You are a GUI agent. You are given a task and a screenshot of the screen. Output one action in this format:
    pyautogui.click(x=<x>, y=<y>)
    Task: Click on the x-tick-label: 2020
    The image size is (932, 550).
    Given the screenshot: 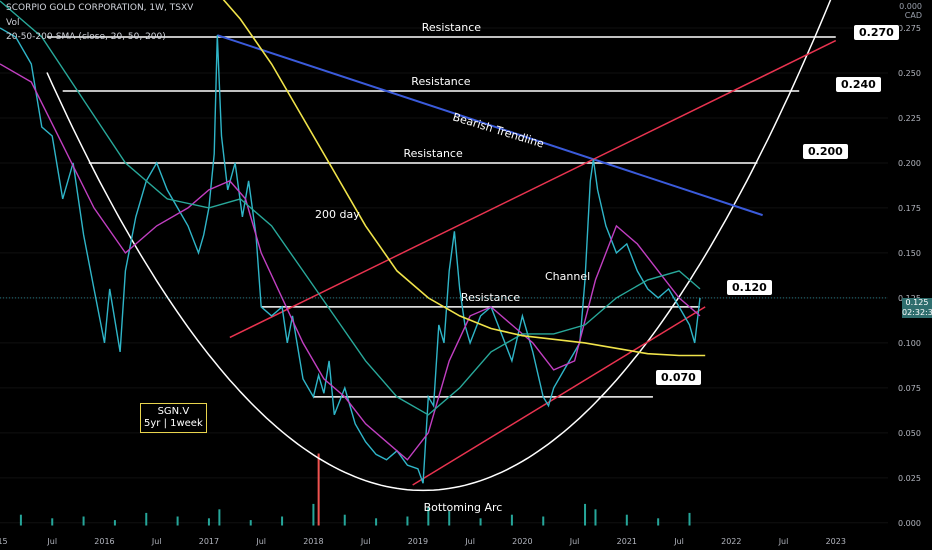 What is the action you would take?
    pyautogui.click(x=522, y=541)
    